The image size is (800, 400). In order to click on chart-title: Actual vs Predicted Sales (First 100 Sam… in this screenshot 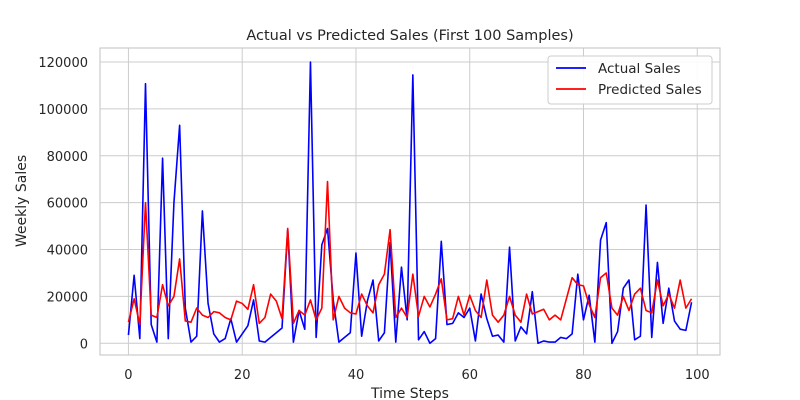, I will do `click(409, 36)`.